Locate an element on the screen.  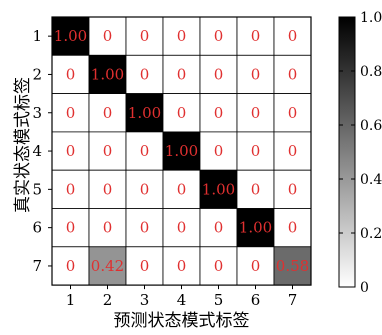
x-tick-label: 7 is located at coordinates (293, 300).